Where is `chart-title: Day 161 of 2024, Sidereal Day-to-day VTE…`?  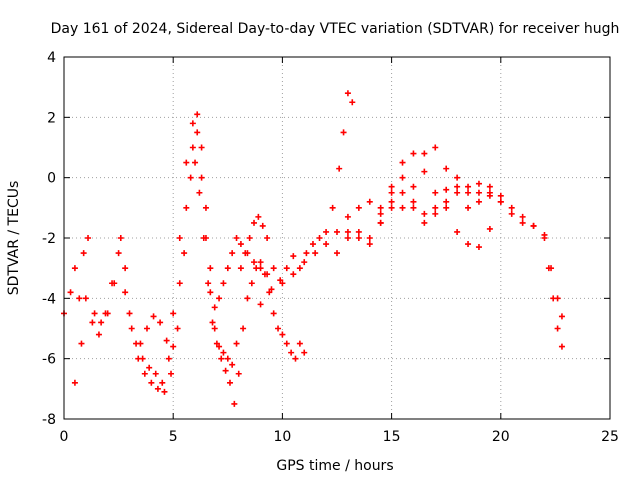
chart-title: Day 161 of 2024, Sidereal Day-to-day VTE… is located at coordinates (335, 29).